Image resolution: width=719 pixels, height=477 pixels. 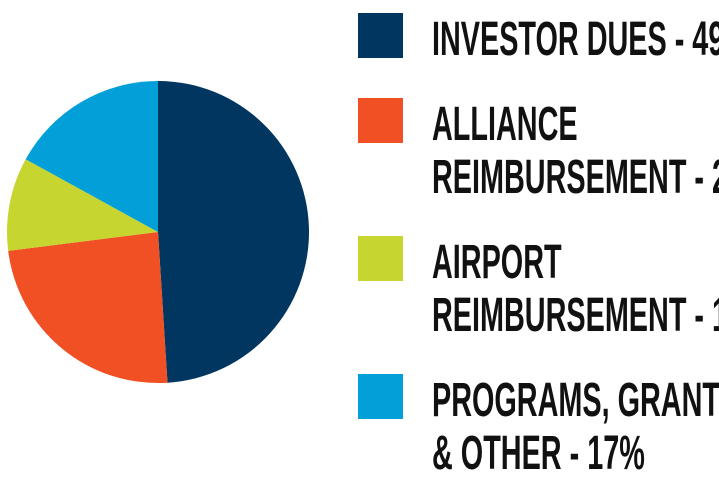 What do you see at coordinates (575, 400) in the screenshot?
I see `legend-label: PROGRAMS, GRANTS` at bounding box center [575, 400].